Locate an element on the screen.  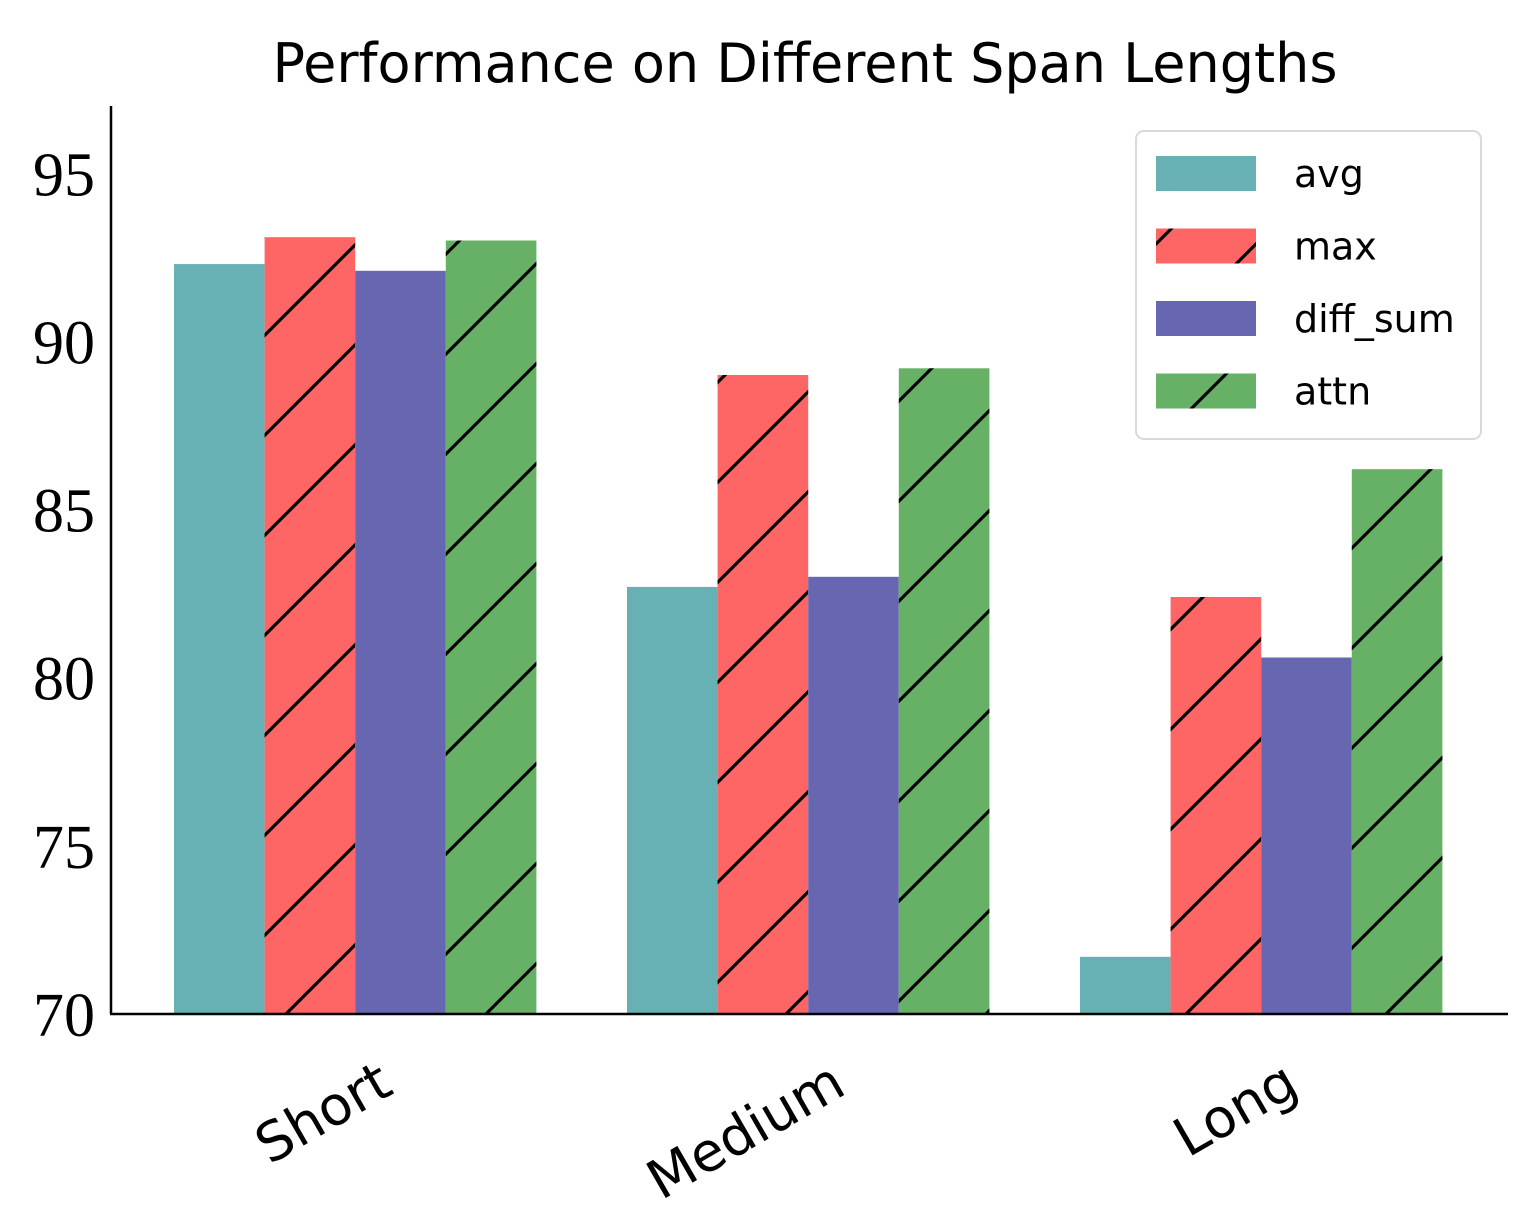
y-tick-label: 80 is located at coordinates (64, 680).